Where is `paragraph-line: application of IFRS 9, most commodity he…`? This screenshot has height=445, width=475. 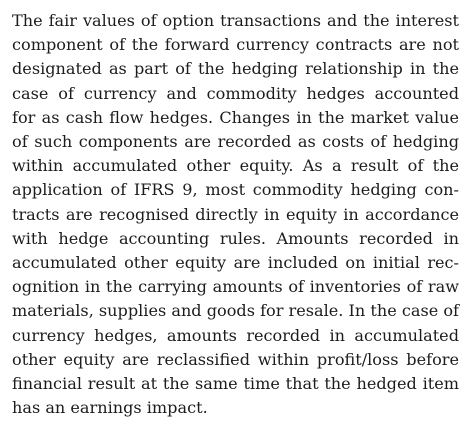
paragraph-line: application of IFRS 9, most commodity he… is located at coordinates (235, 190).